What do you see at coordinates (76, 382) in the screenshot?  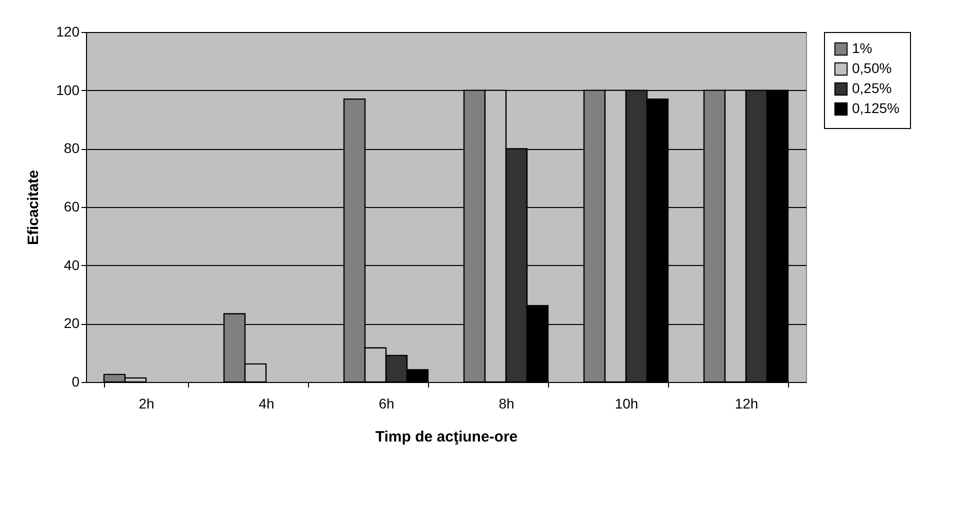 I see `y-tick-label: 0` at bounding box center [76, 382].